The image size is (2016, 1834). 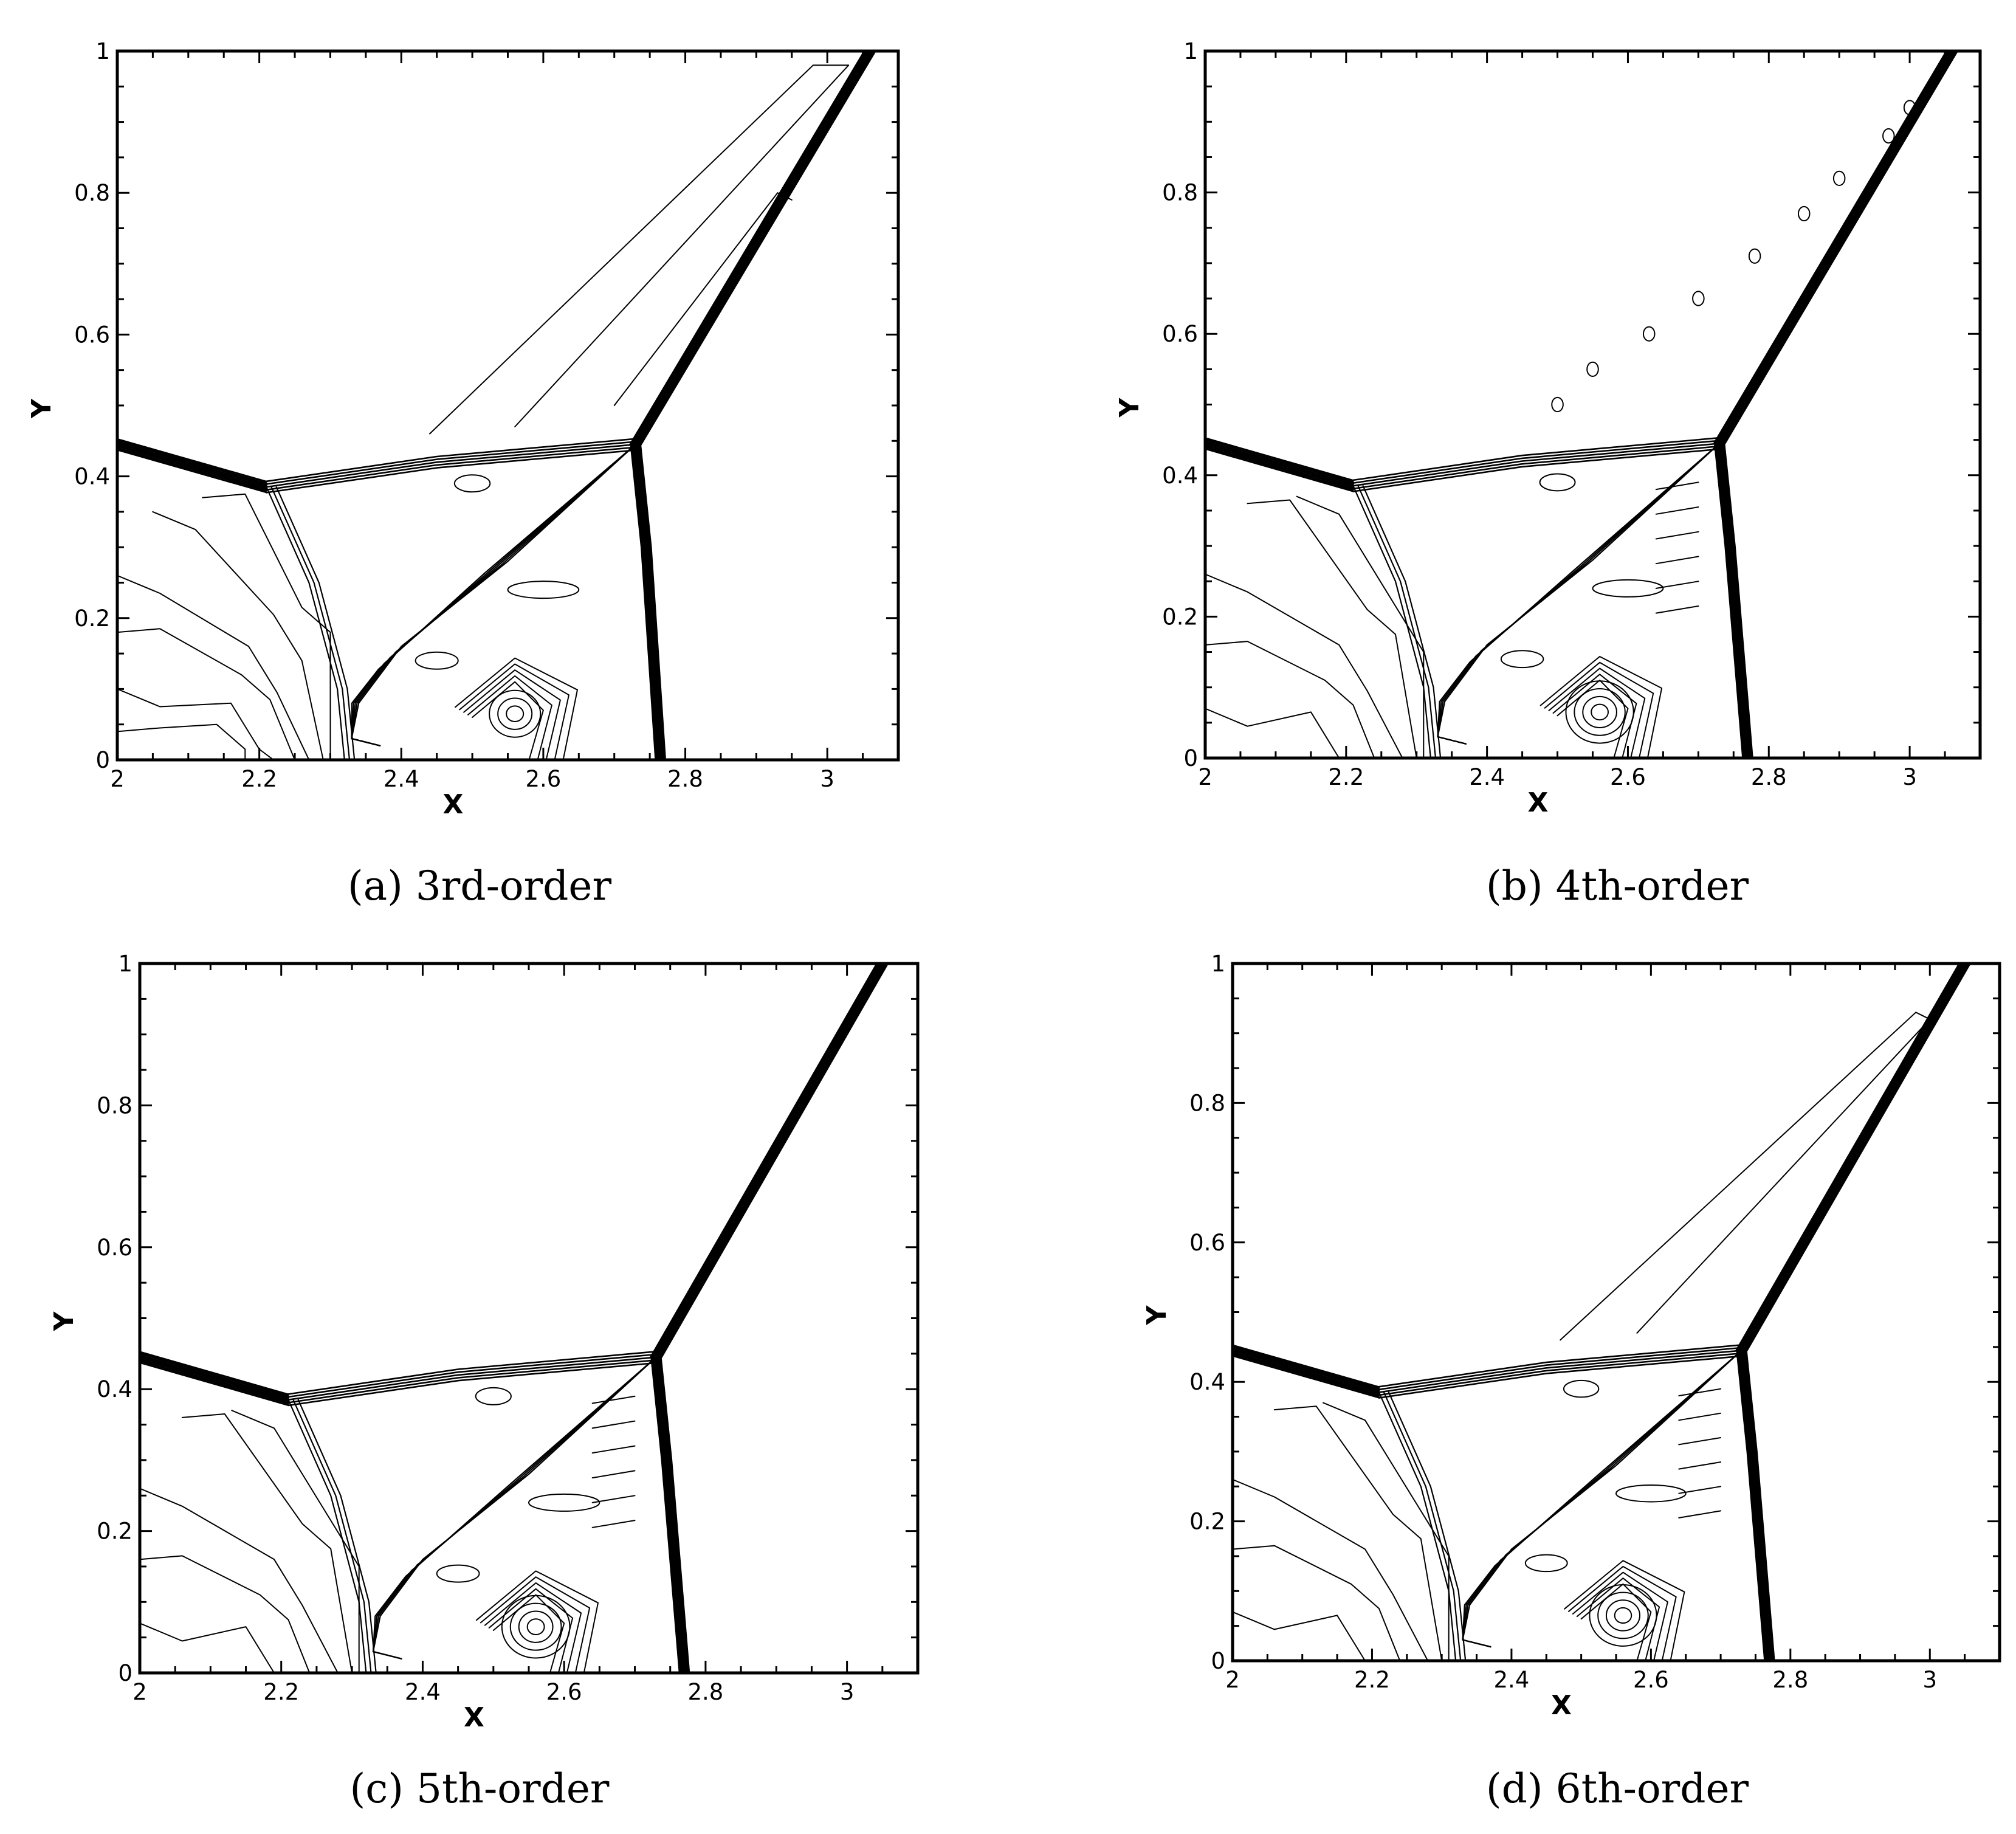 I want to click on panel-caption: (d) 6th-order, so click(x=1617, y=1788).